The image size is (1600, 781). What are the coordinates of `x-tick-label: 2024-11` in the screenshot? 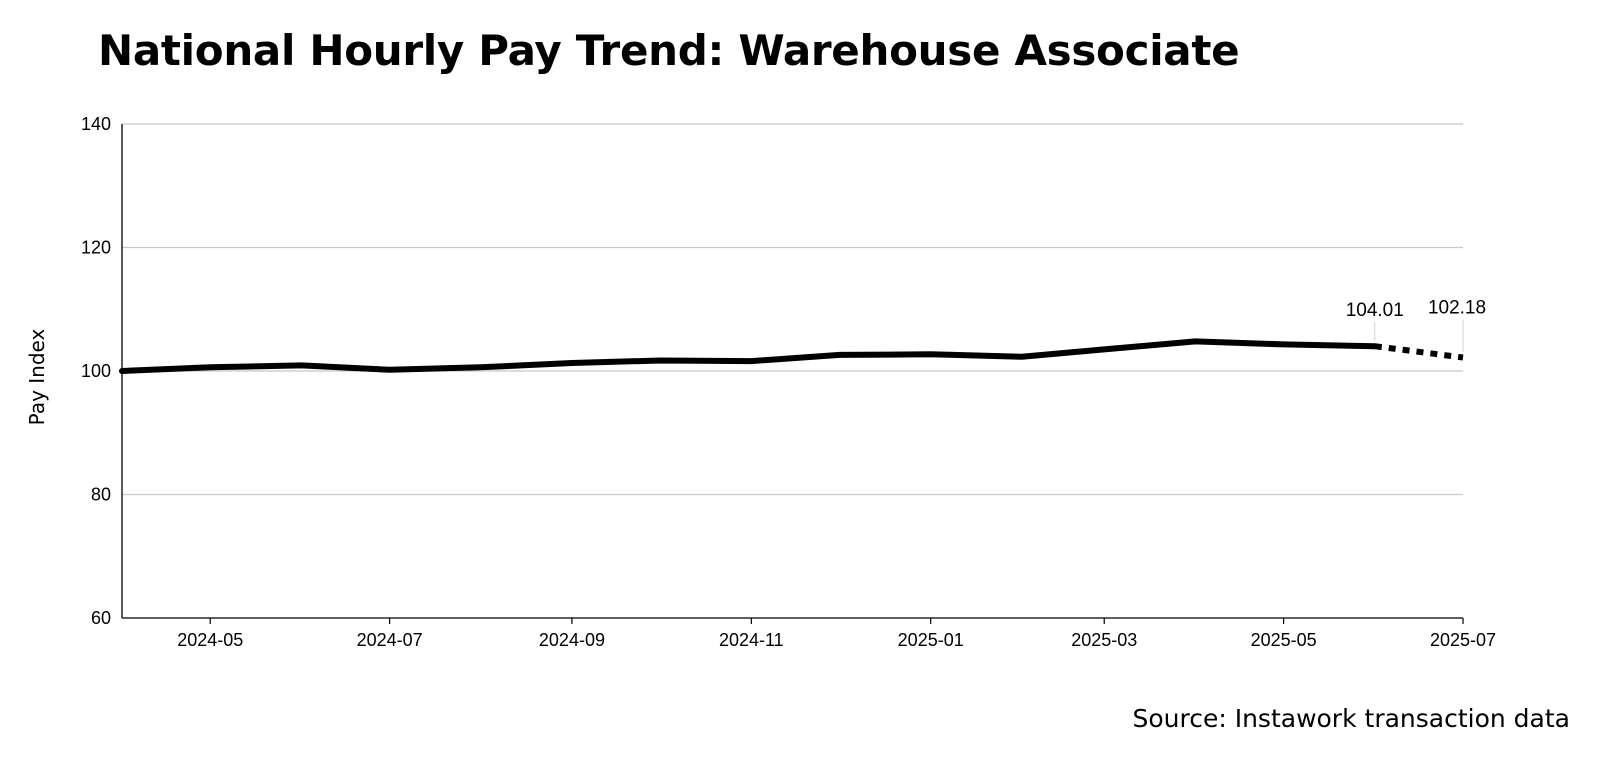 It's located at (751, 640).